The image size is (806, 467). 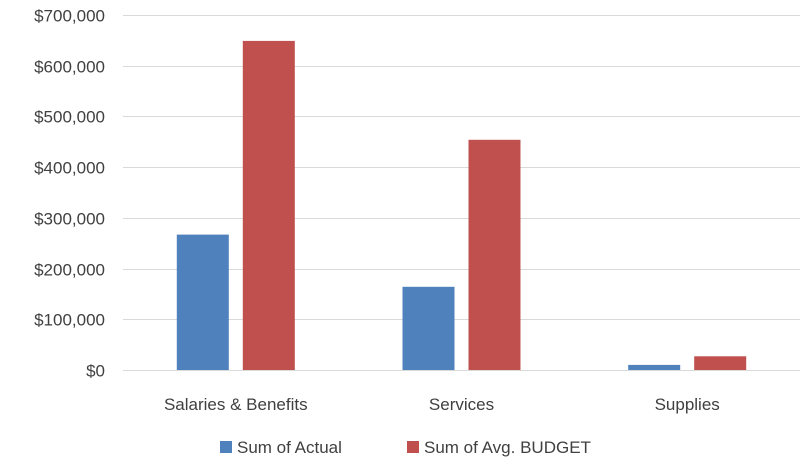 What do you see at coordinates (687, 404) in the screenshot?
I see `x-category-label: Supplies` at bounding box center [687, 404].